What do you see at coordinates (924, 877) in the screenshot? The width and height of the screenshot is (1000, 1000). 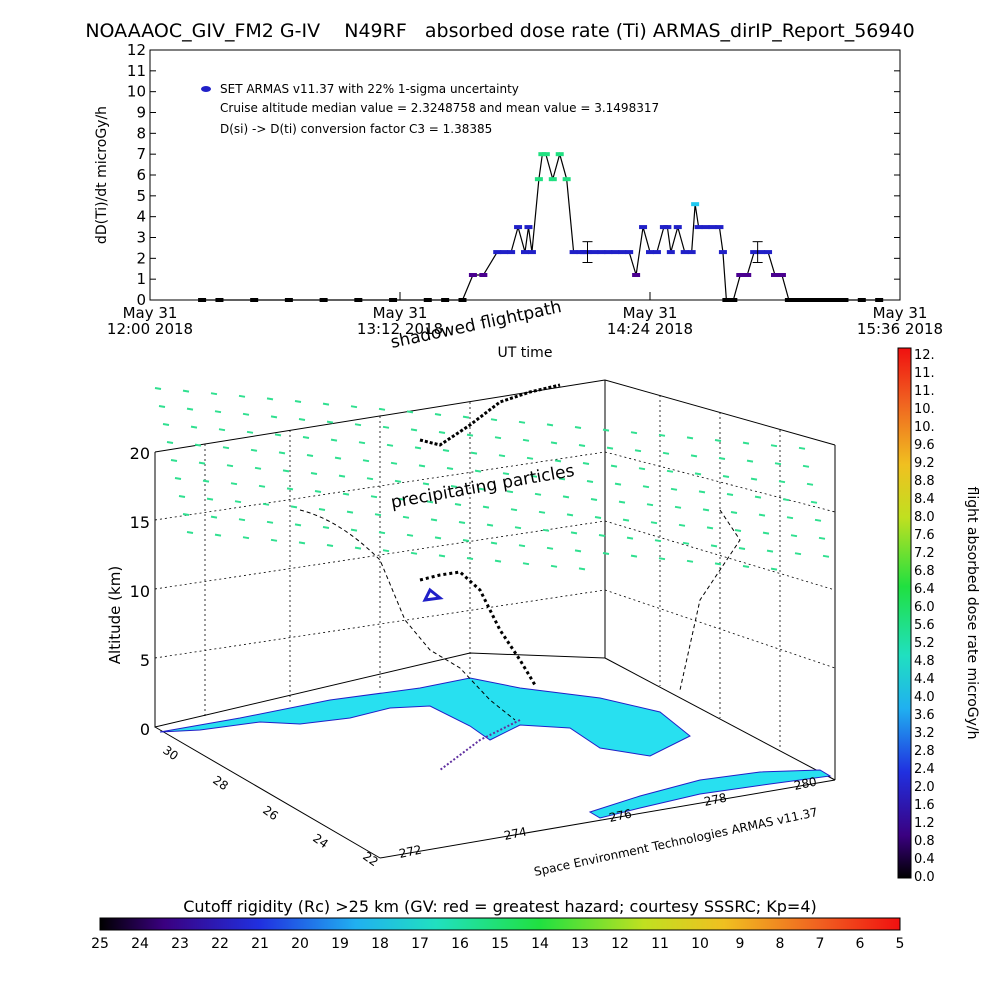 I see `dose-colorbar-tick: 0.0` at bounding box center [924, 877].